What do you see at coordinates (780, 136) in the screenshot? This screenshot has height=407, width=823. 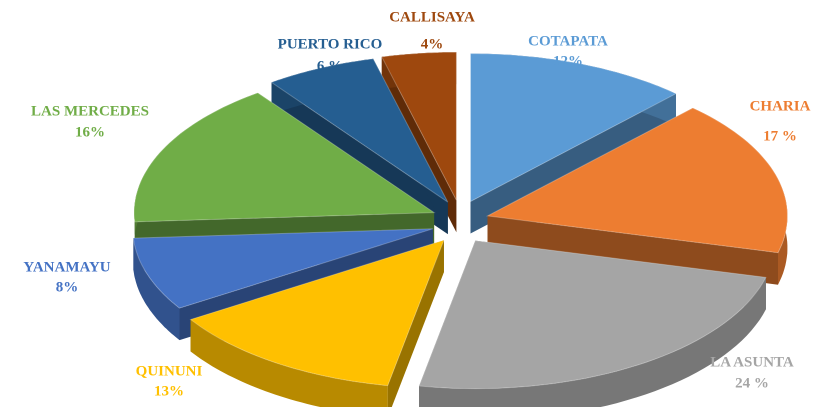 I see `value-label: 17 %` at bounding box center [780, 136].